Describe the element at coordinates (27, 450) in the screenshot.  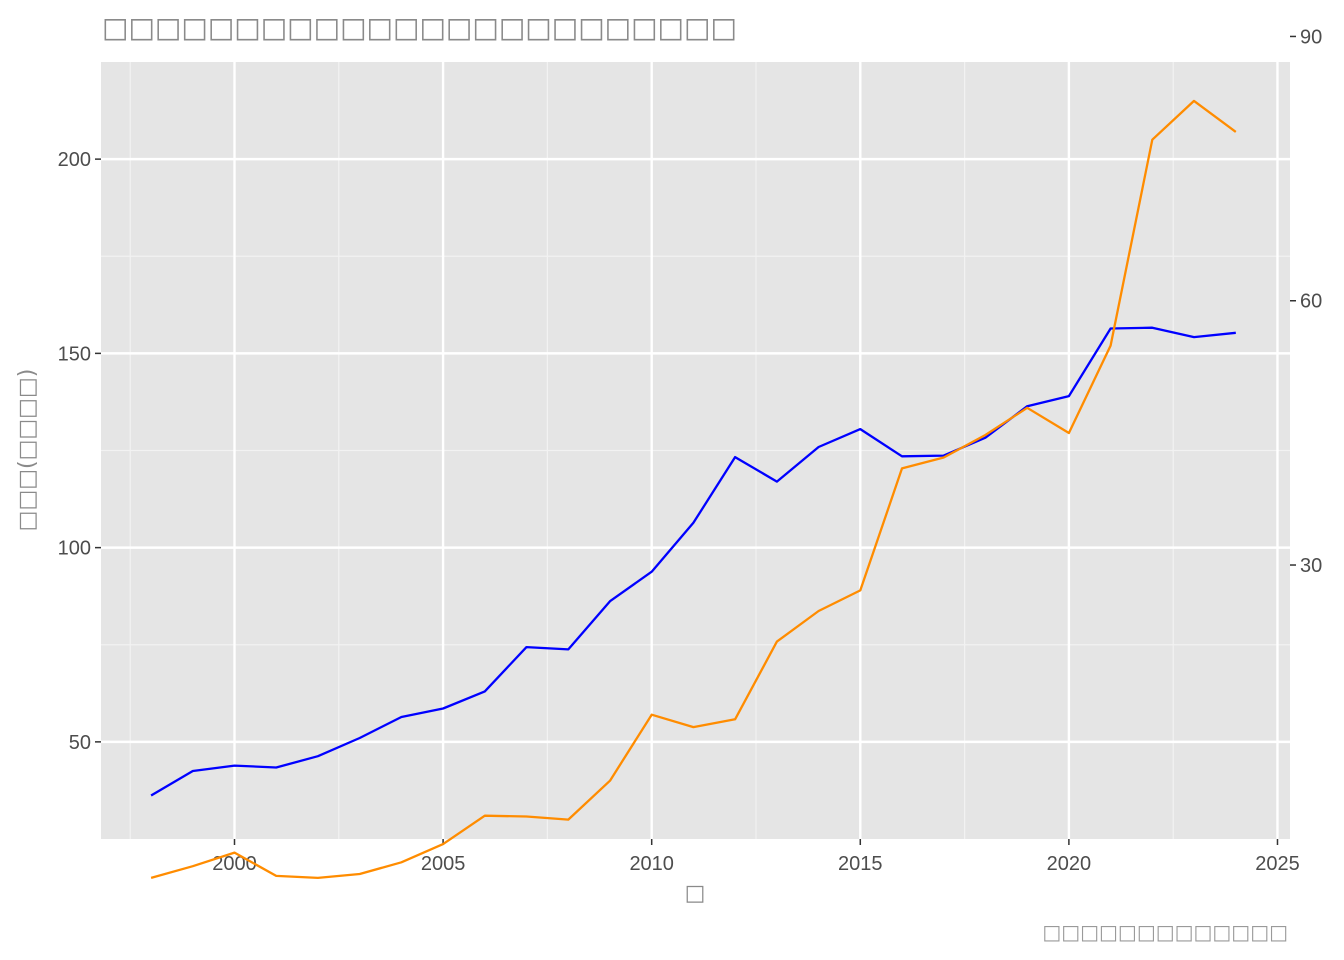
I see `y-axis-title: □□□(□□□□)` at that location.